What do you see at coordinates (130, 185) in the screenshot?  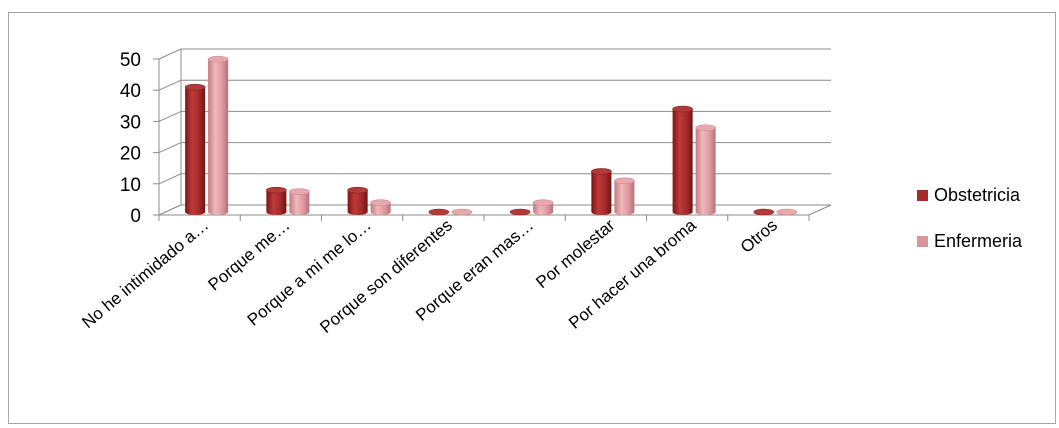 I see `y-tick-label: 10` at bounding box center [130, 185].